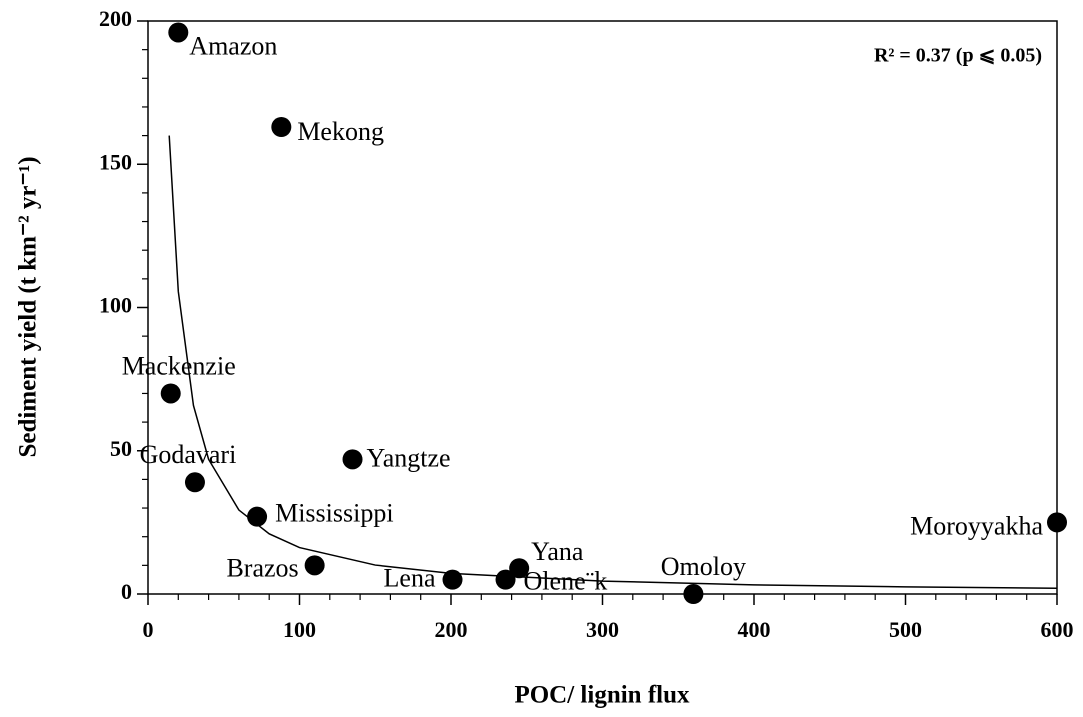  I want to click on point-label: Godavari, so click(188, 454).